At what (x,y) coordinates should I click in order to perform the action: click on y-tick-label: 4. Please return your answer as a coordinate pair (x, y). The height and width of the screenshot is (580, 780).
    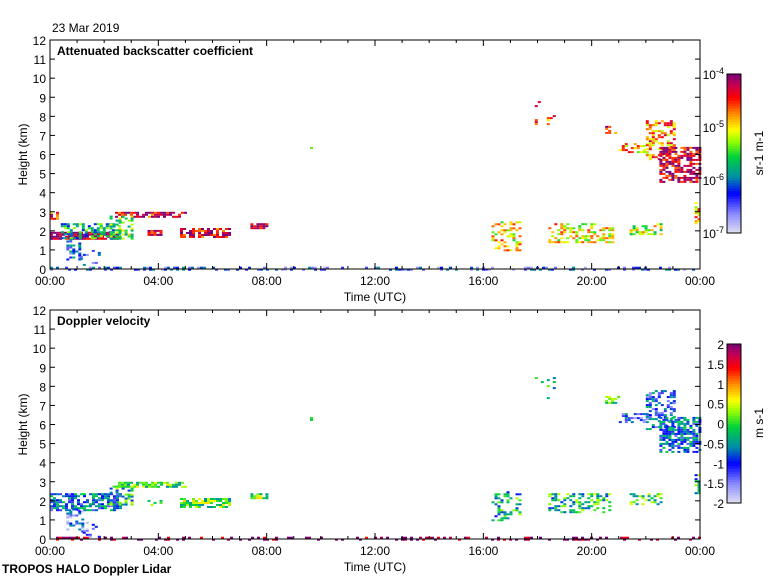
    Looking at the image, I should click on (42, 194).